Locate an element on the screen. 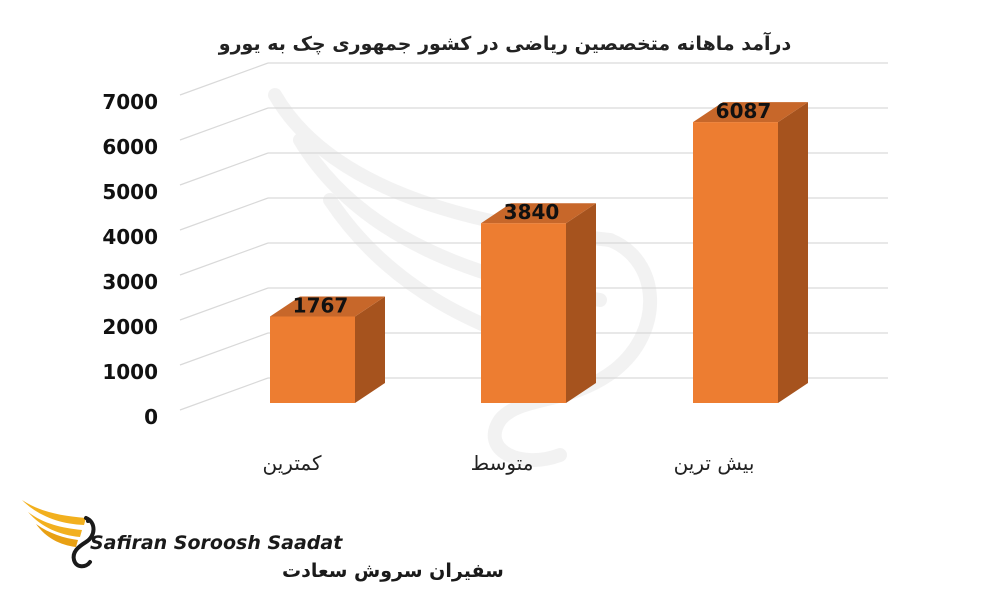 This screenshot has width=1000, height=600. x-category-label: بیش ترین is located at coordinates (714, 463).